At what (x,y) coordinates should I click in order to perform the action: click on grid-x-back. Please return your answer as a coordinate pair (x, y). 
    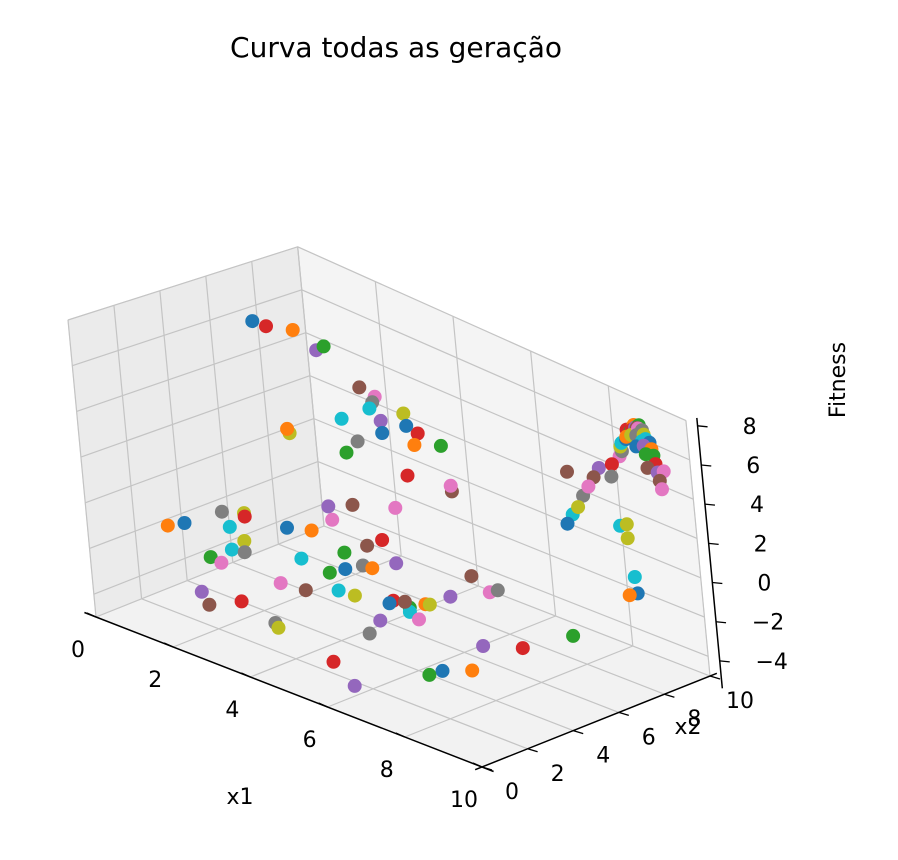
    Looking at the image, I should click on (620, 516).